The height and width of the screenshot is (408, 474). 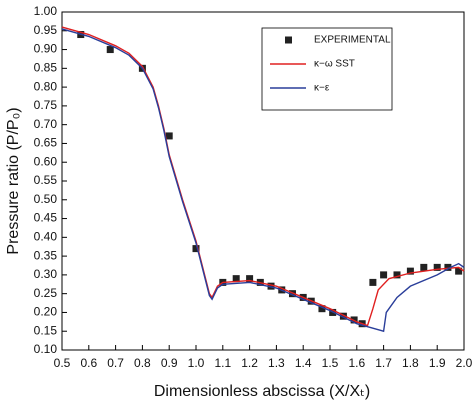 What do you see at coordinates (356, 363) in the screenshot?
I see `x-tick-label: 1.6` at bounding box center [356, 363].